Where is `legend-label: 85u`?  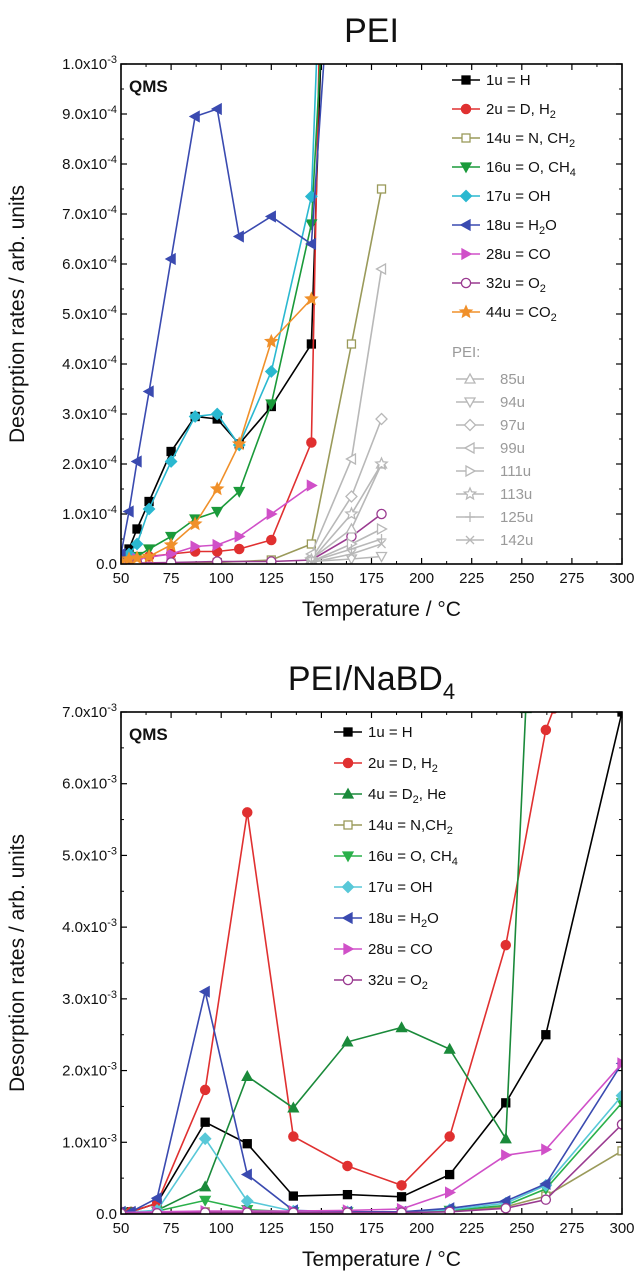
legend-label: 85u is located at coordinates (512, 379).